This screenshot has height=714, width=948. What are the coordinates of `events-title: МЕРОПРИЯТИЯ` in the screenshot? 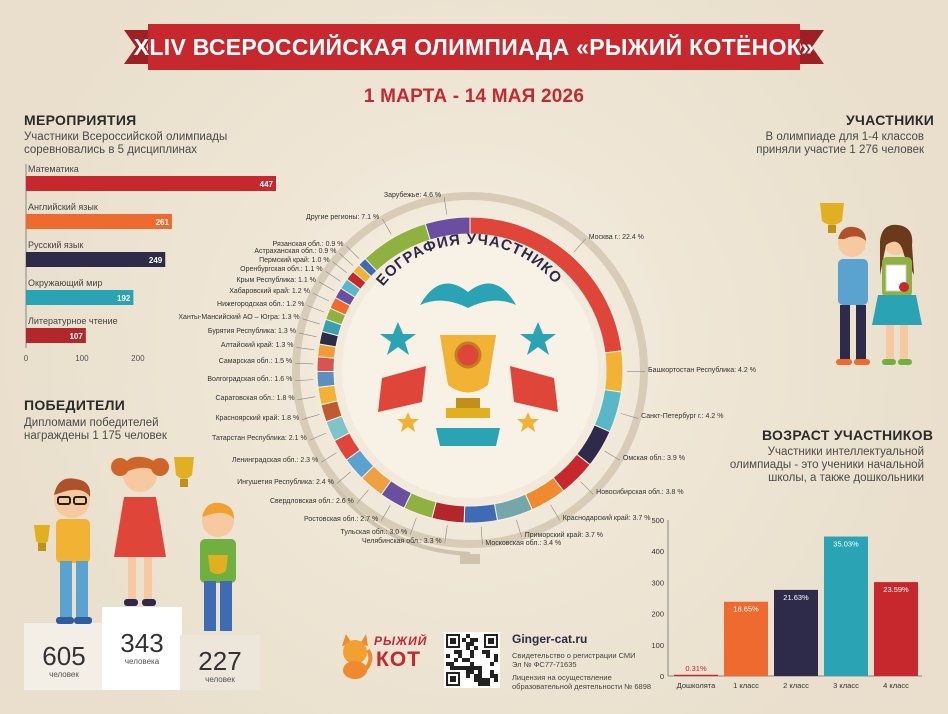 It's located at (80, 120).